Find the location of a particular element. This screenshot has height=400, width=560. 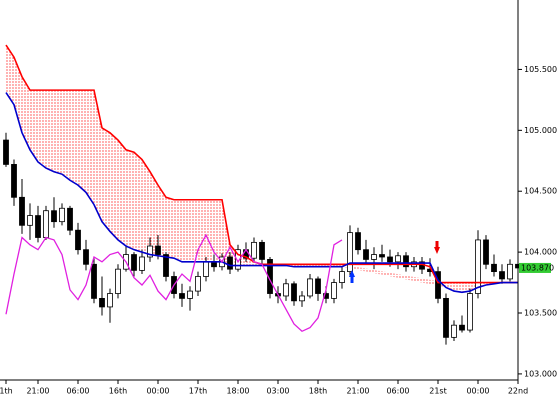

y-tick-label: 105.000 is located at coordinates (540, 130).